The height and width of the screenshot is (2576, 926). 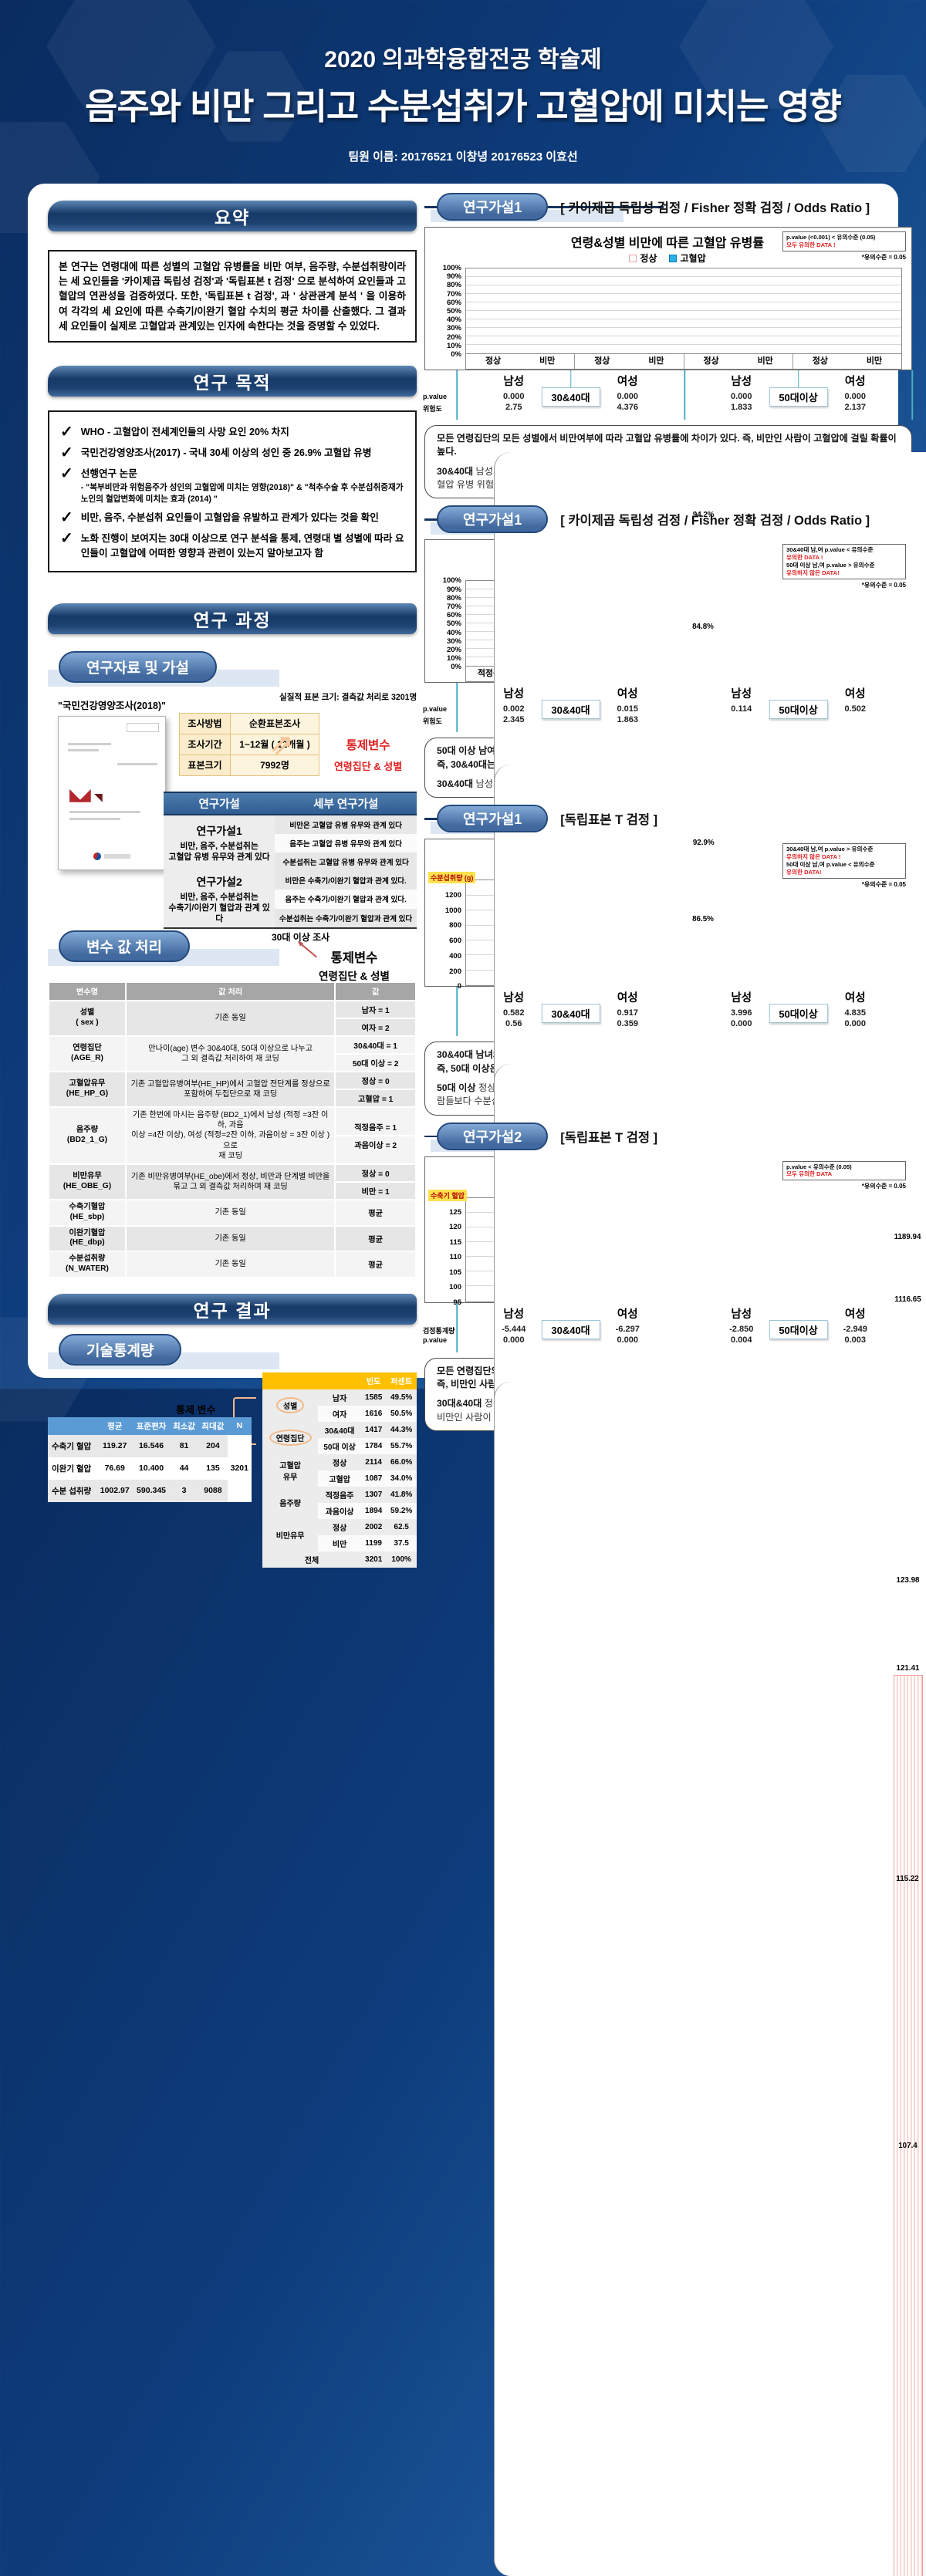 I want to click on age-group-box: 50대이상, so click(x=798, y=1329).